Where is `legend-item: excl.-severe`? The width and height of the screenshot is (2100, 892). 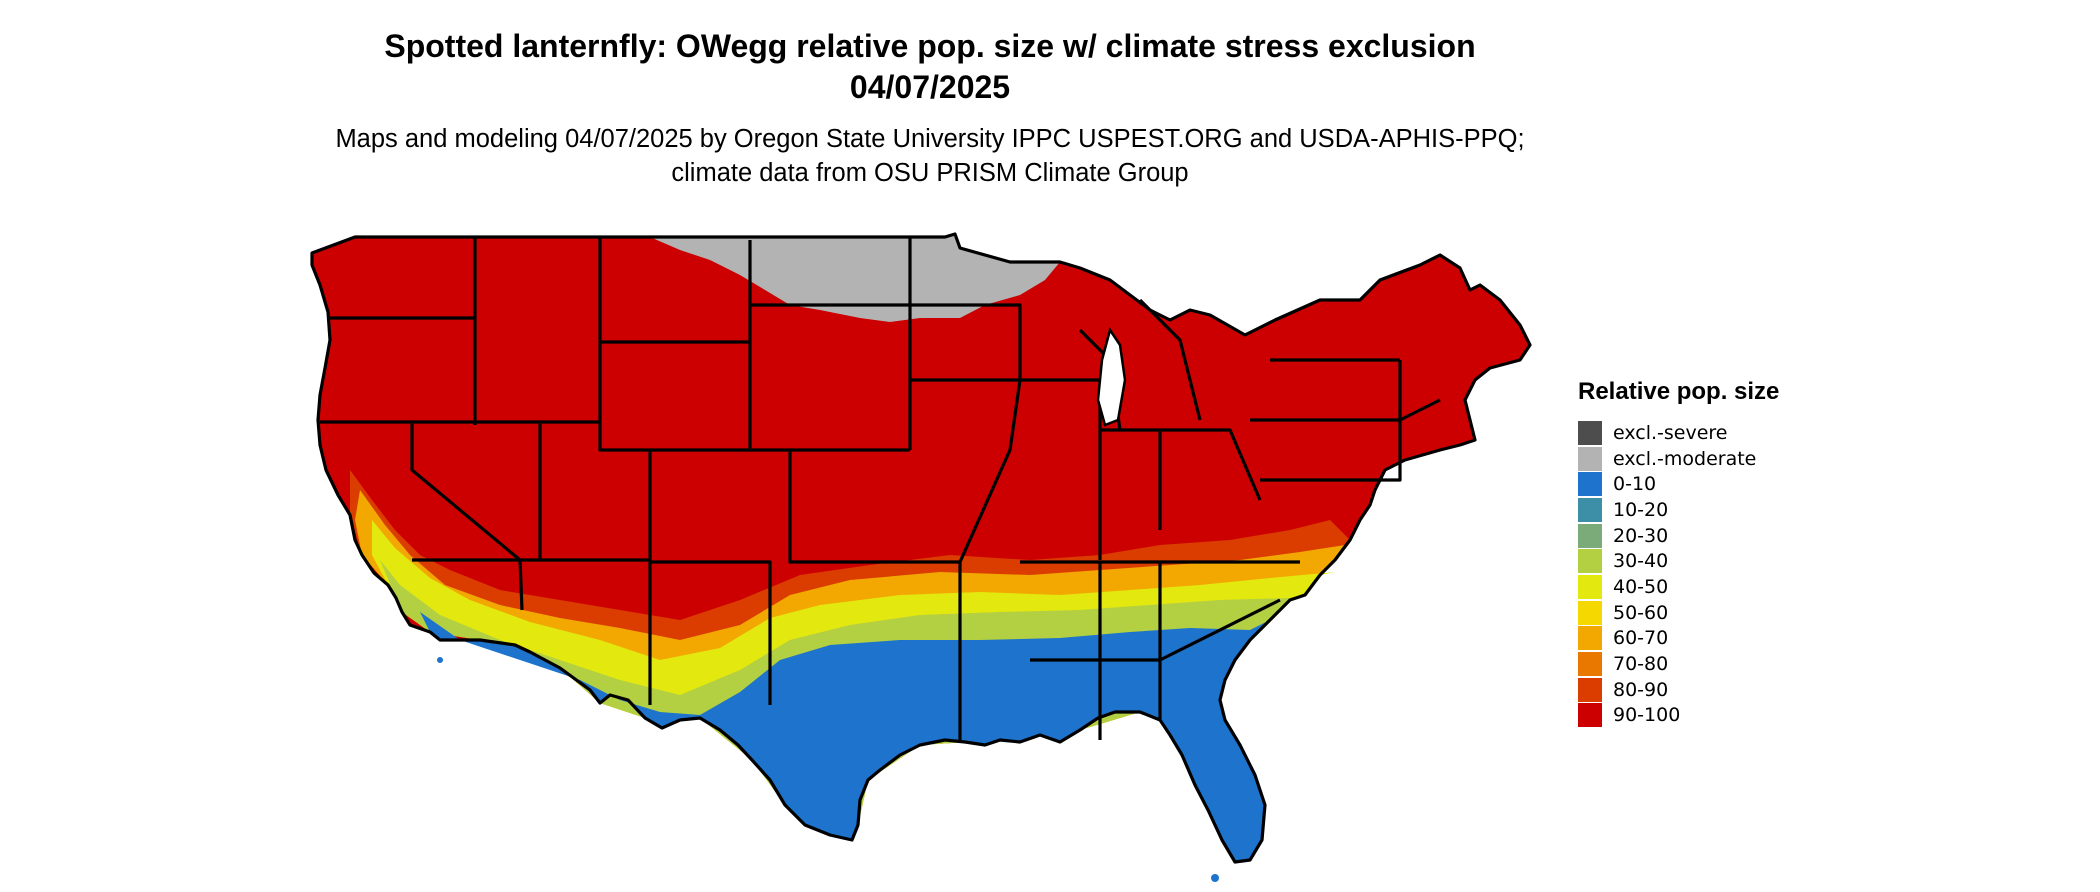 legend-item: excl.-severe is located at coordinates (1678, 433).